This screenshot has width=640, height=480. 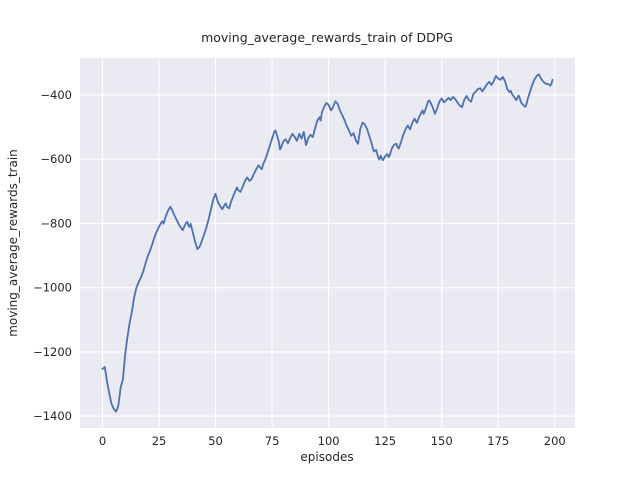 What do you see at coordinates (56, 223) in the screenshot?
I see `y-tick-label: −800` at bounding box center [56, 223].